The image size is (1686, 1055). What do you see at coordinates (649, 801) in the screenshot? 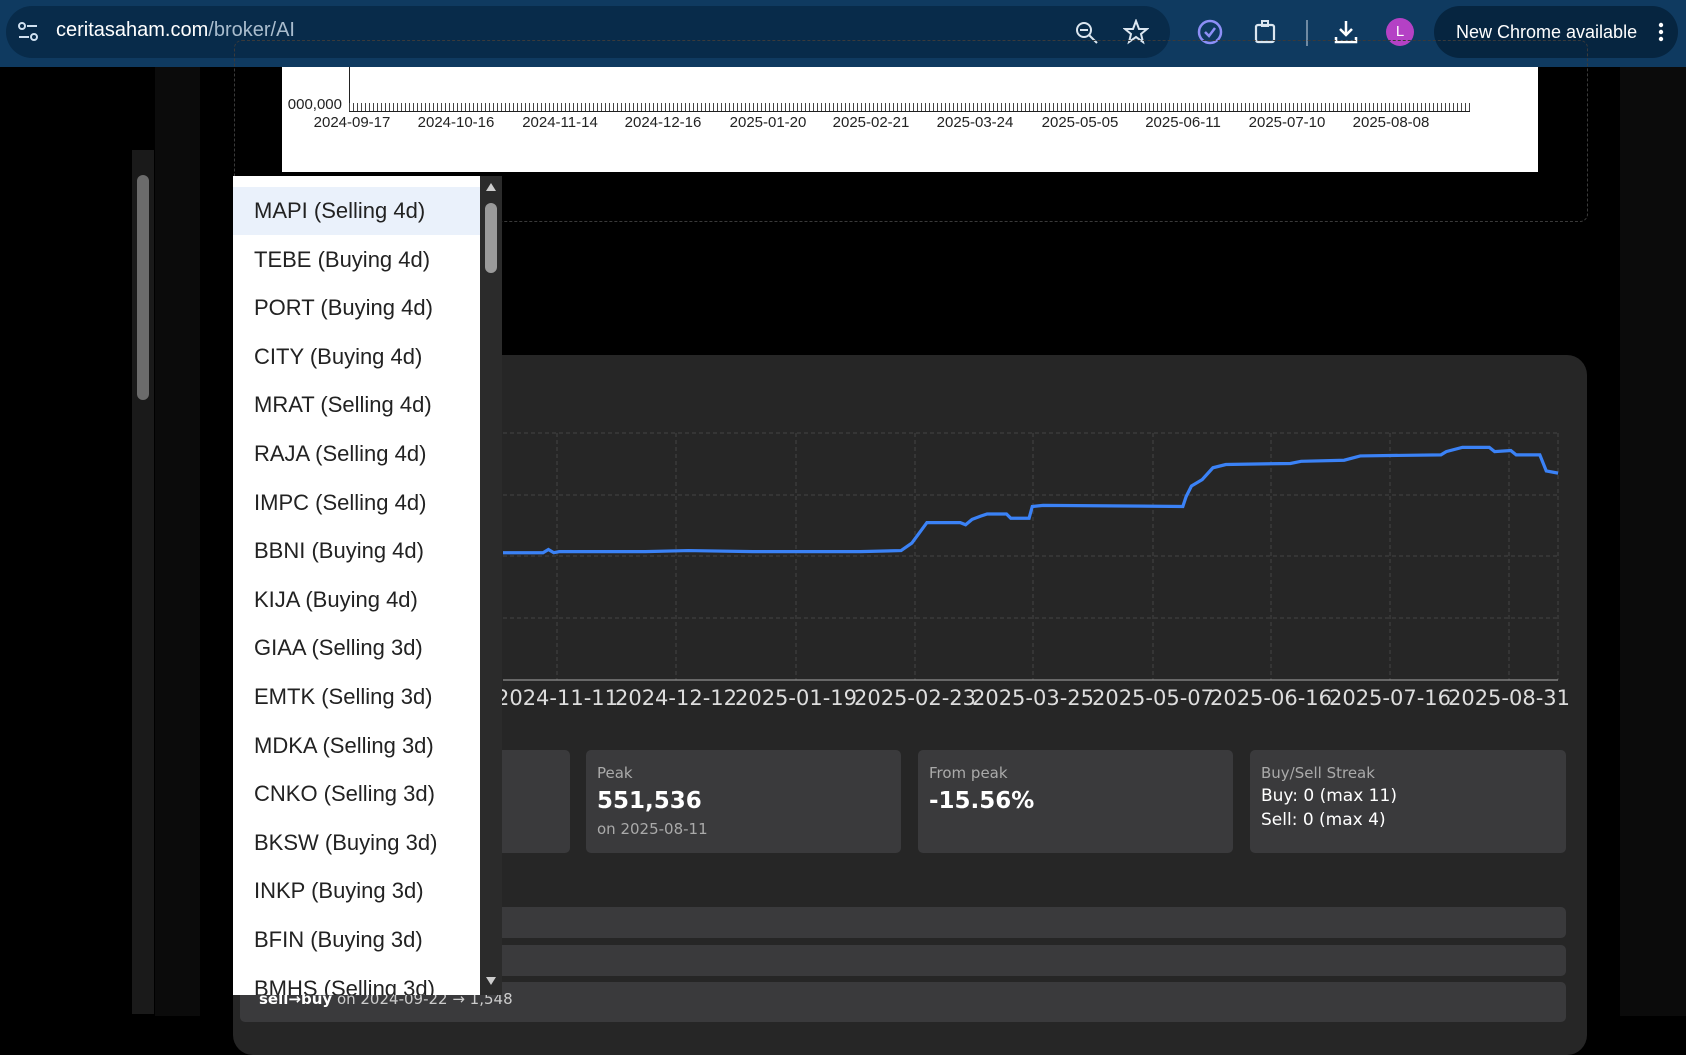
I see `stat-value: 551,536` at bounding box center [649, 801].